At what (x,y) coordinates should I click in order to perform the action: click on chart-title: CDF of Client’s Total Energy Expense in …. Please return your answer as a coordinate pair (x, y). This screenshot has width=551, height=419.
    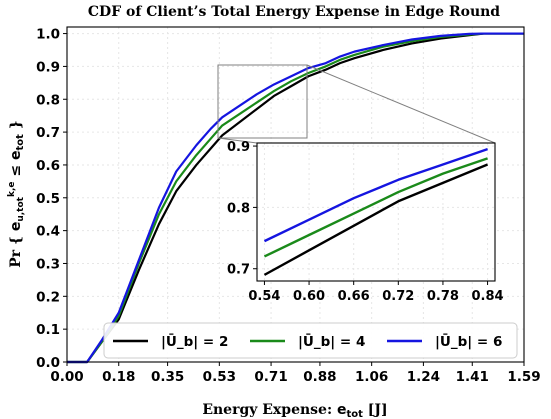
    Looking at the image, I should click on (294, 12).